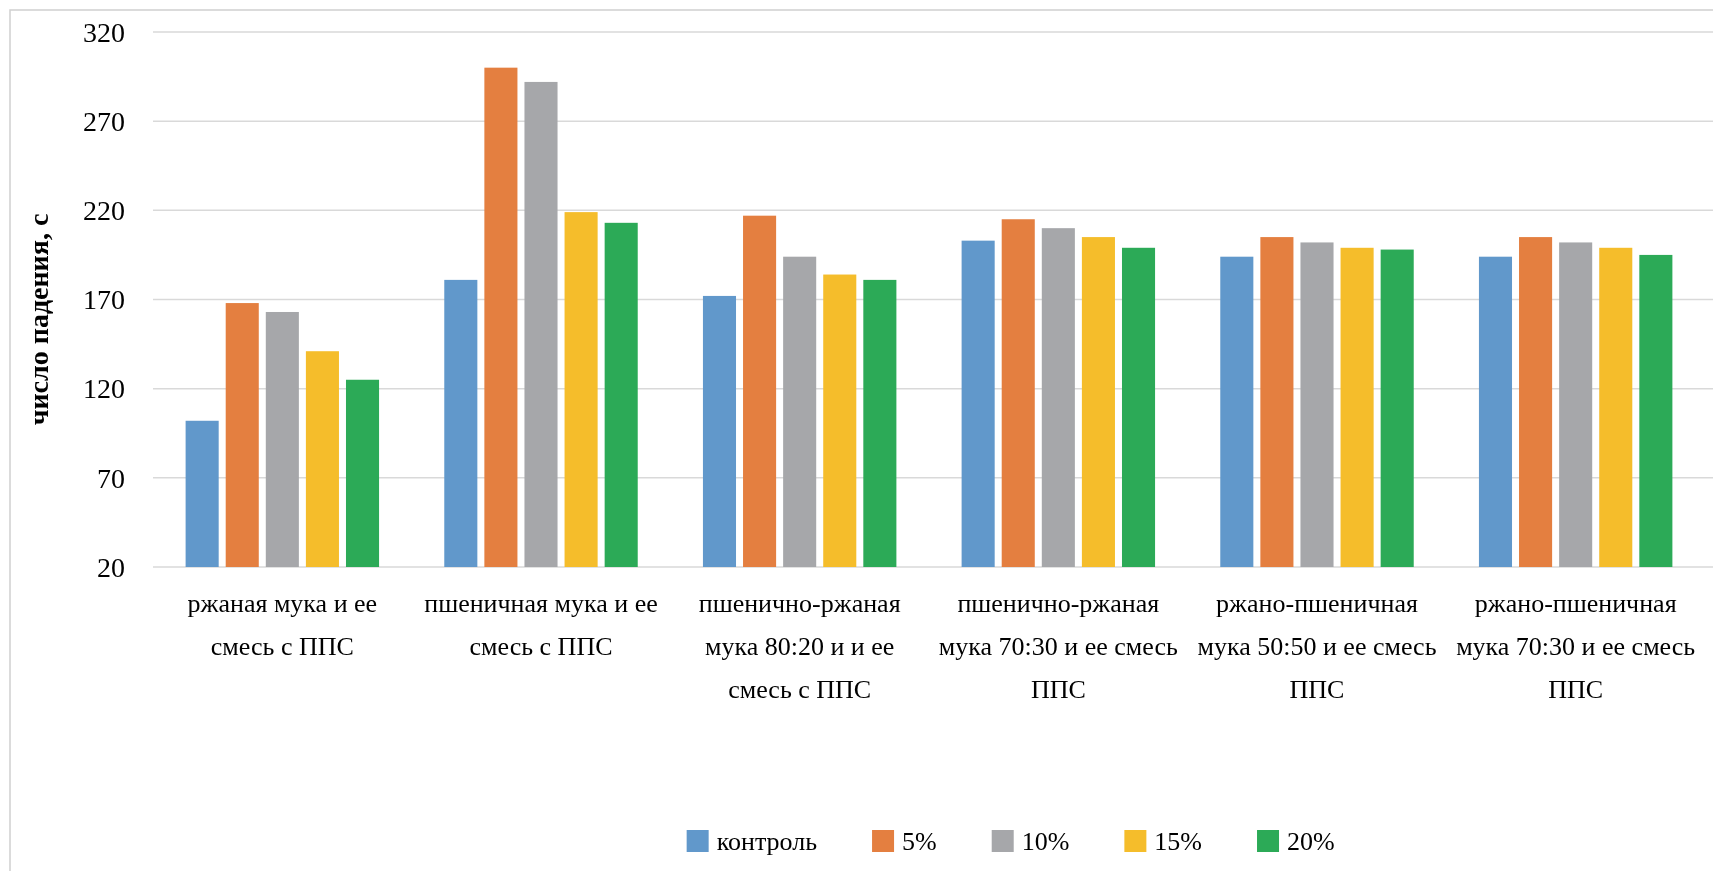  Describe the element at coordinates (799, 646) in the screenshot. I see `x-tick-label: пшенично-ржаная мука 80:20 и и ее смесь с ППС` at that location.